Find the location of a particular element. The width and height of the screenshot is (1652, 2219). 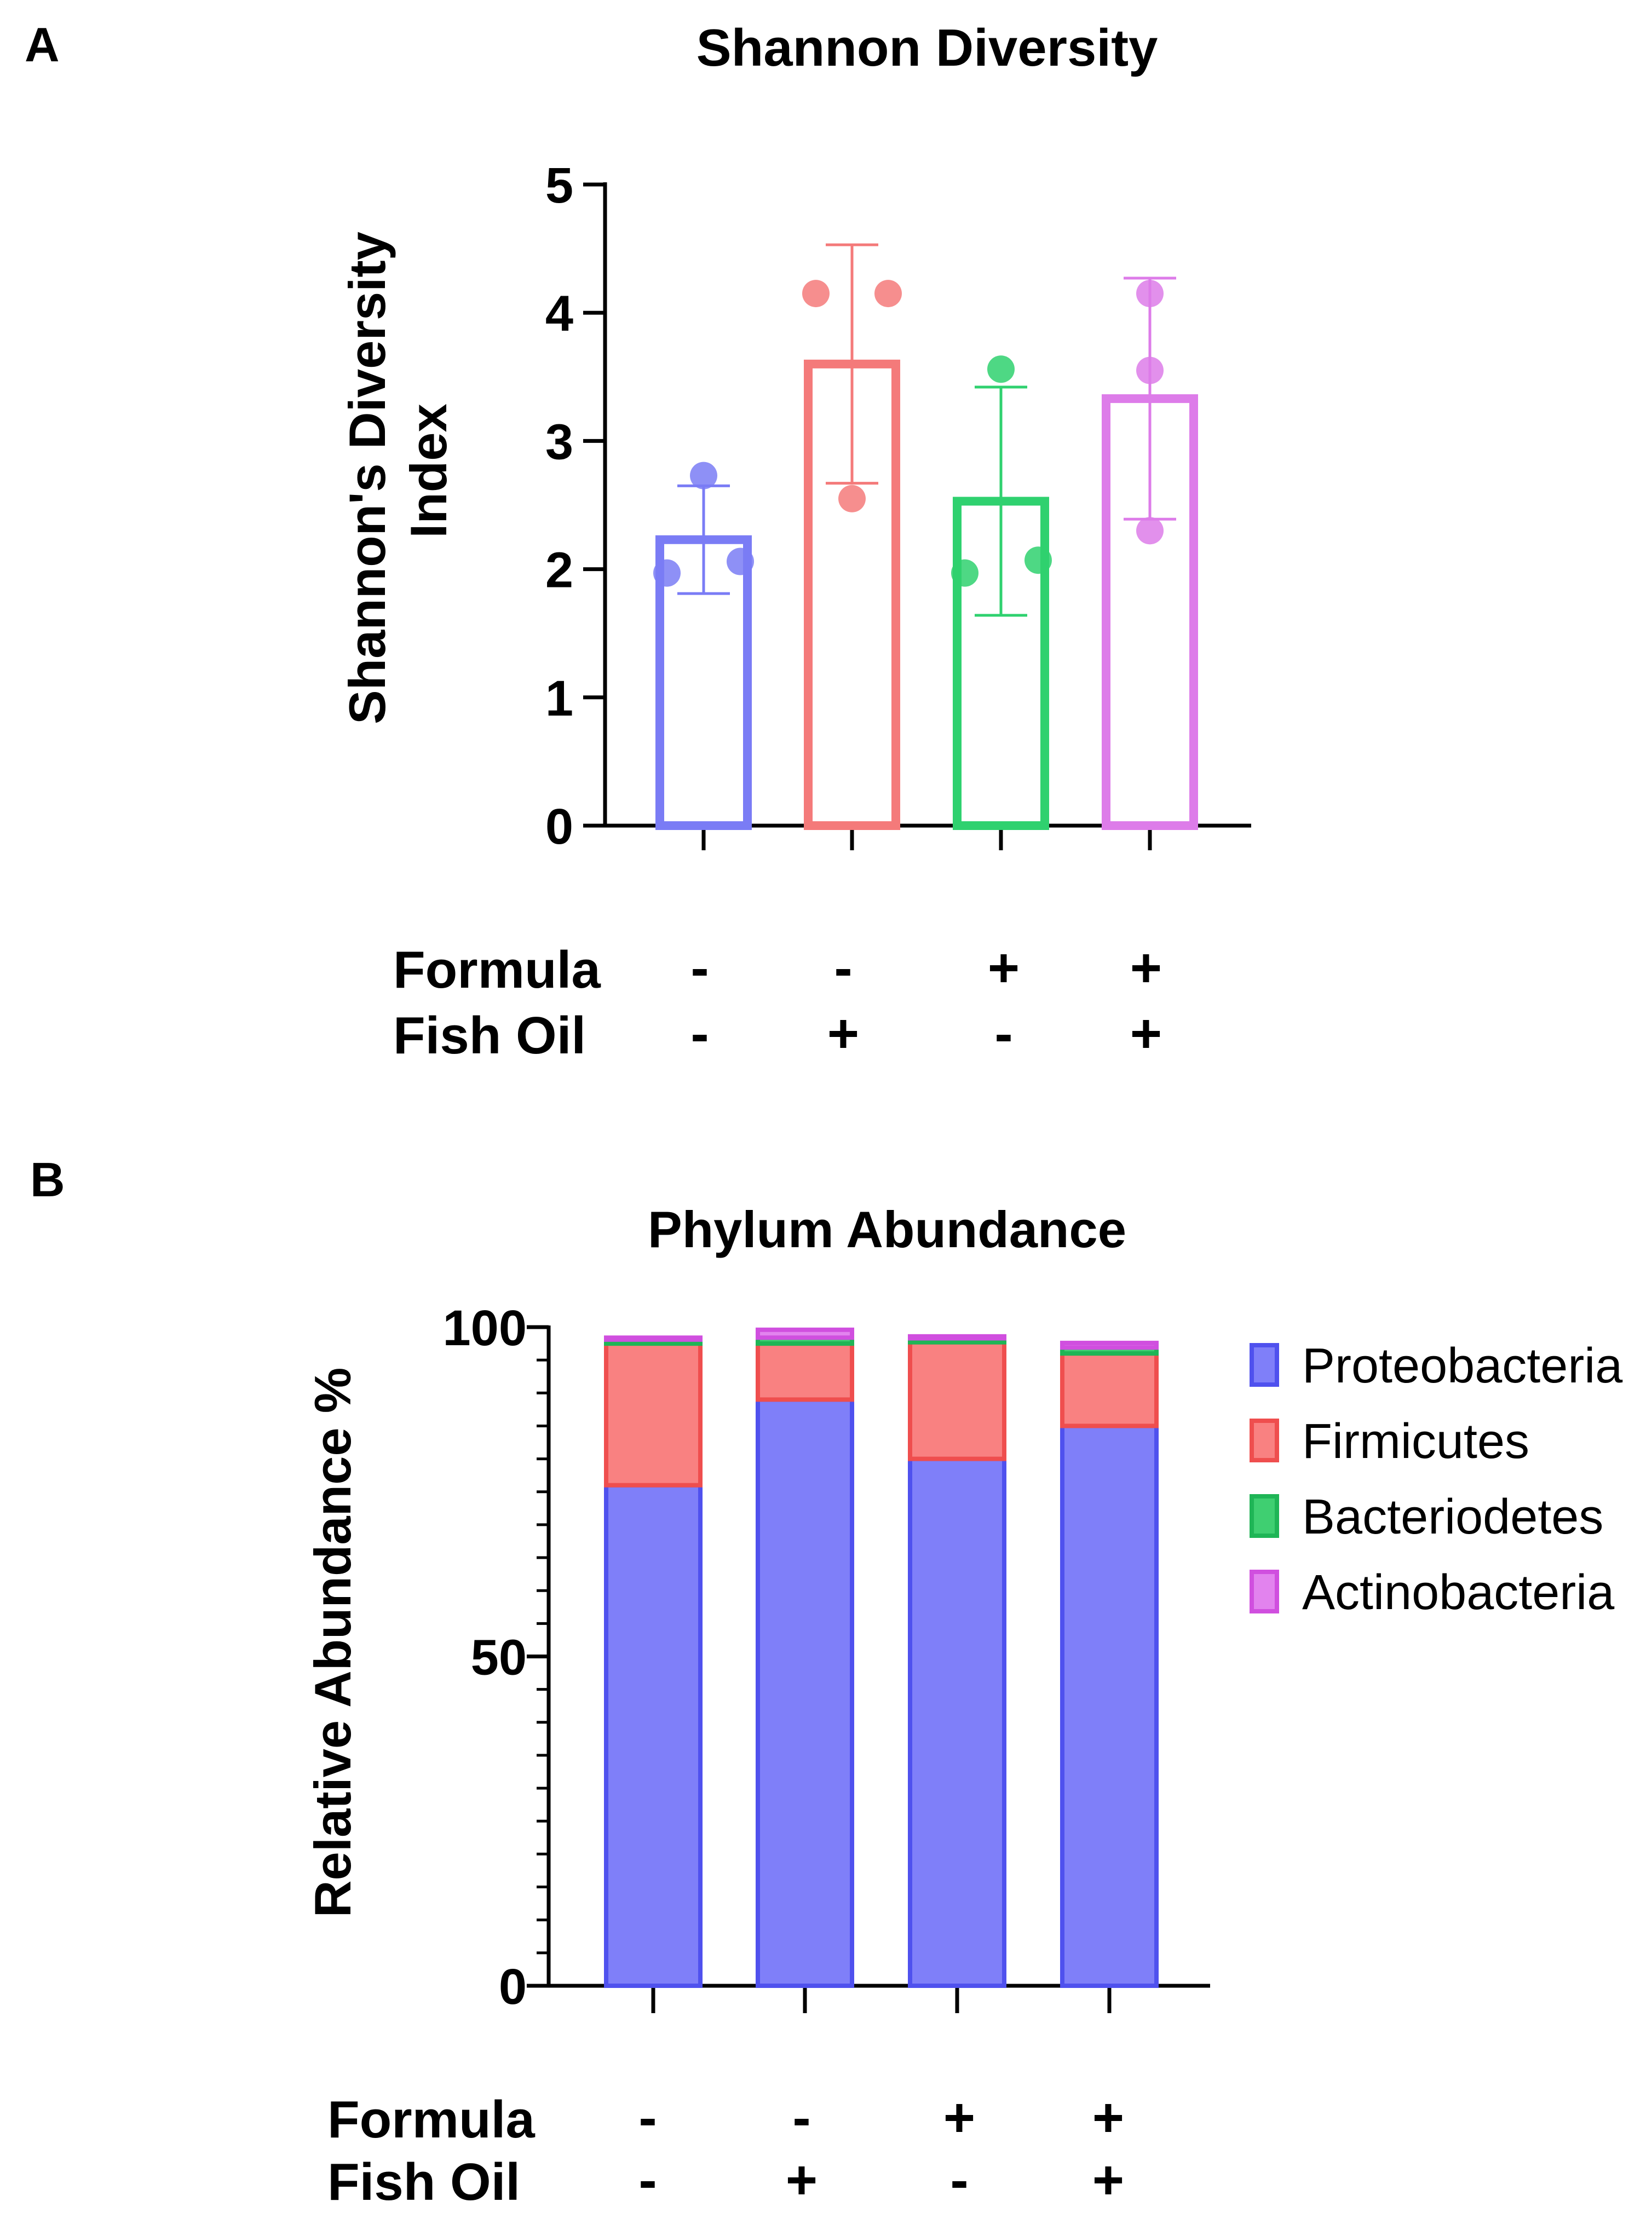

legend-item-bacteriodetes: Bacteriodetes is located at coordinates (1427, 1517).